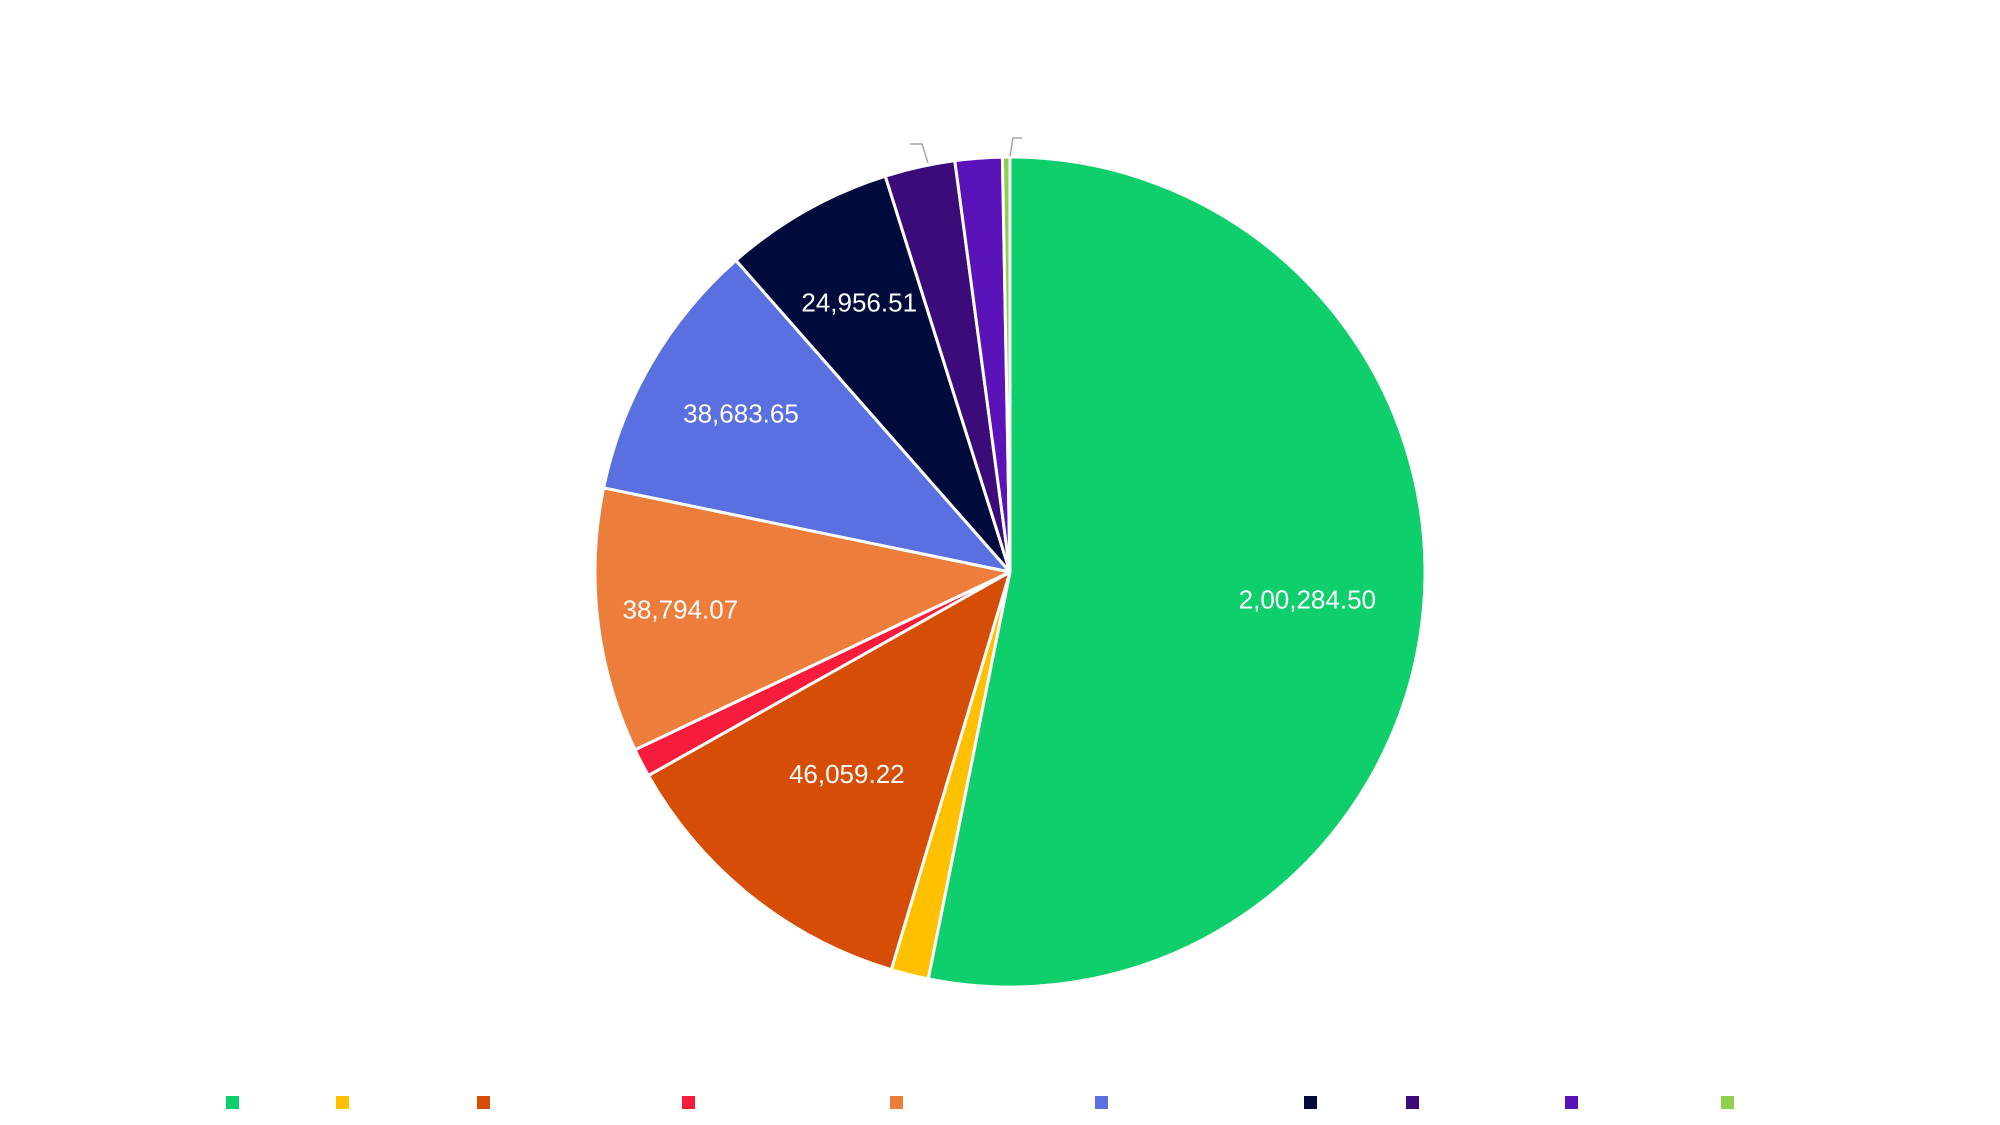  I want to click on data-label-slice-3: 46,059.22, so click(847, 774).